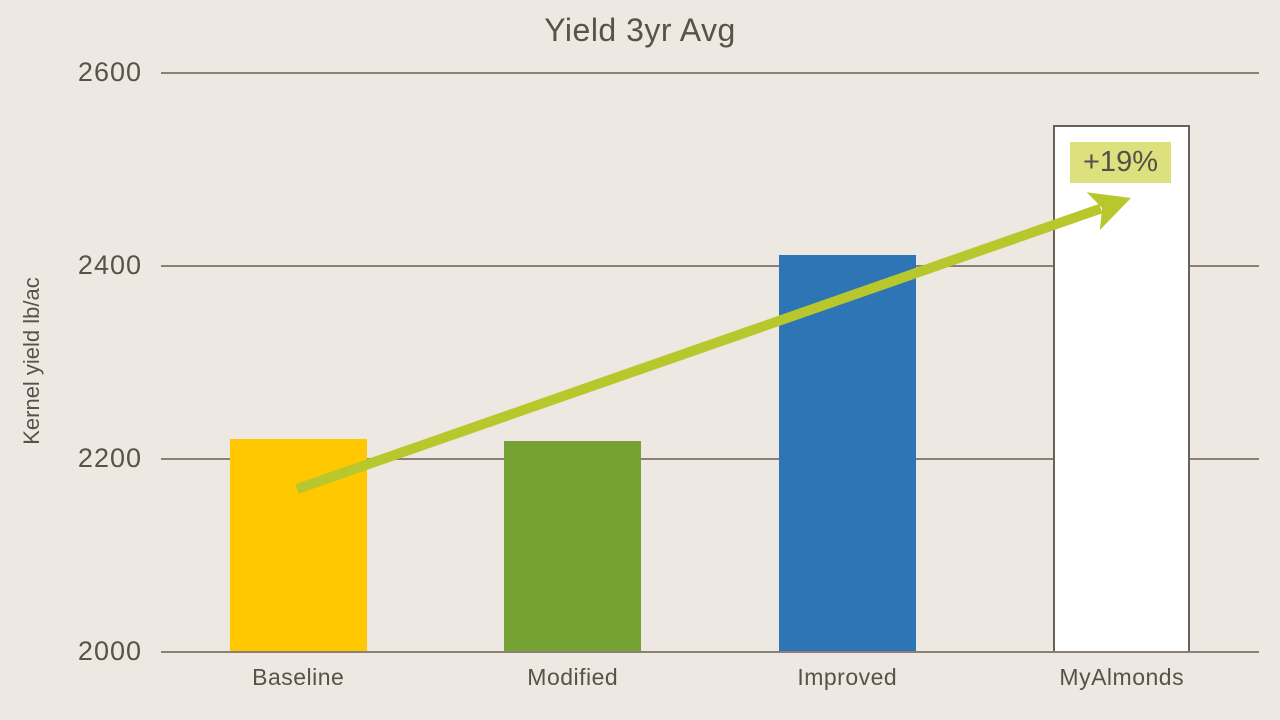 This screenshot has width=1280, height=720. What do you see at coordinates (640, 30) in the screenshot?
I see `chart-title: Yield 3yr Avg` at bounding box center [640, 30].